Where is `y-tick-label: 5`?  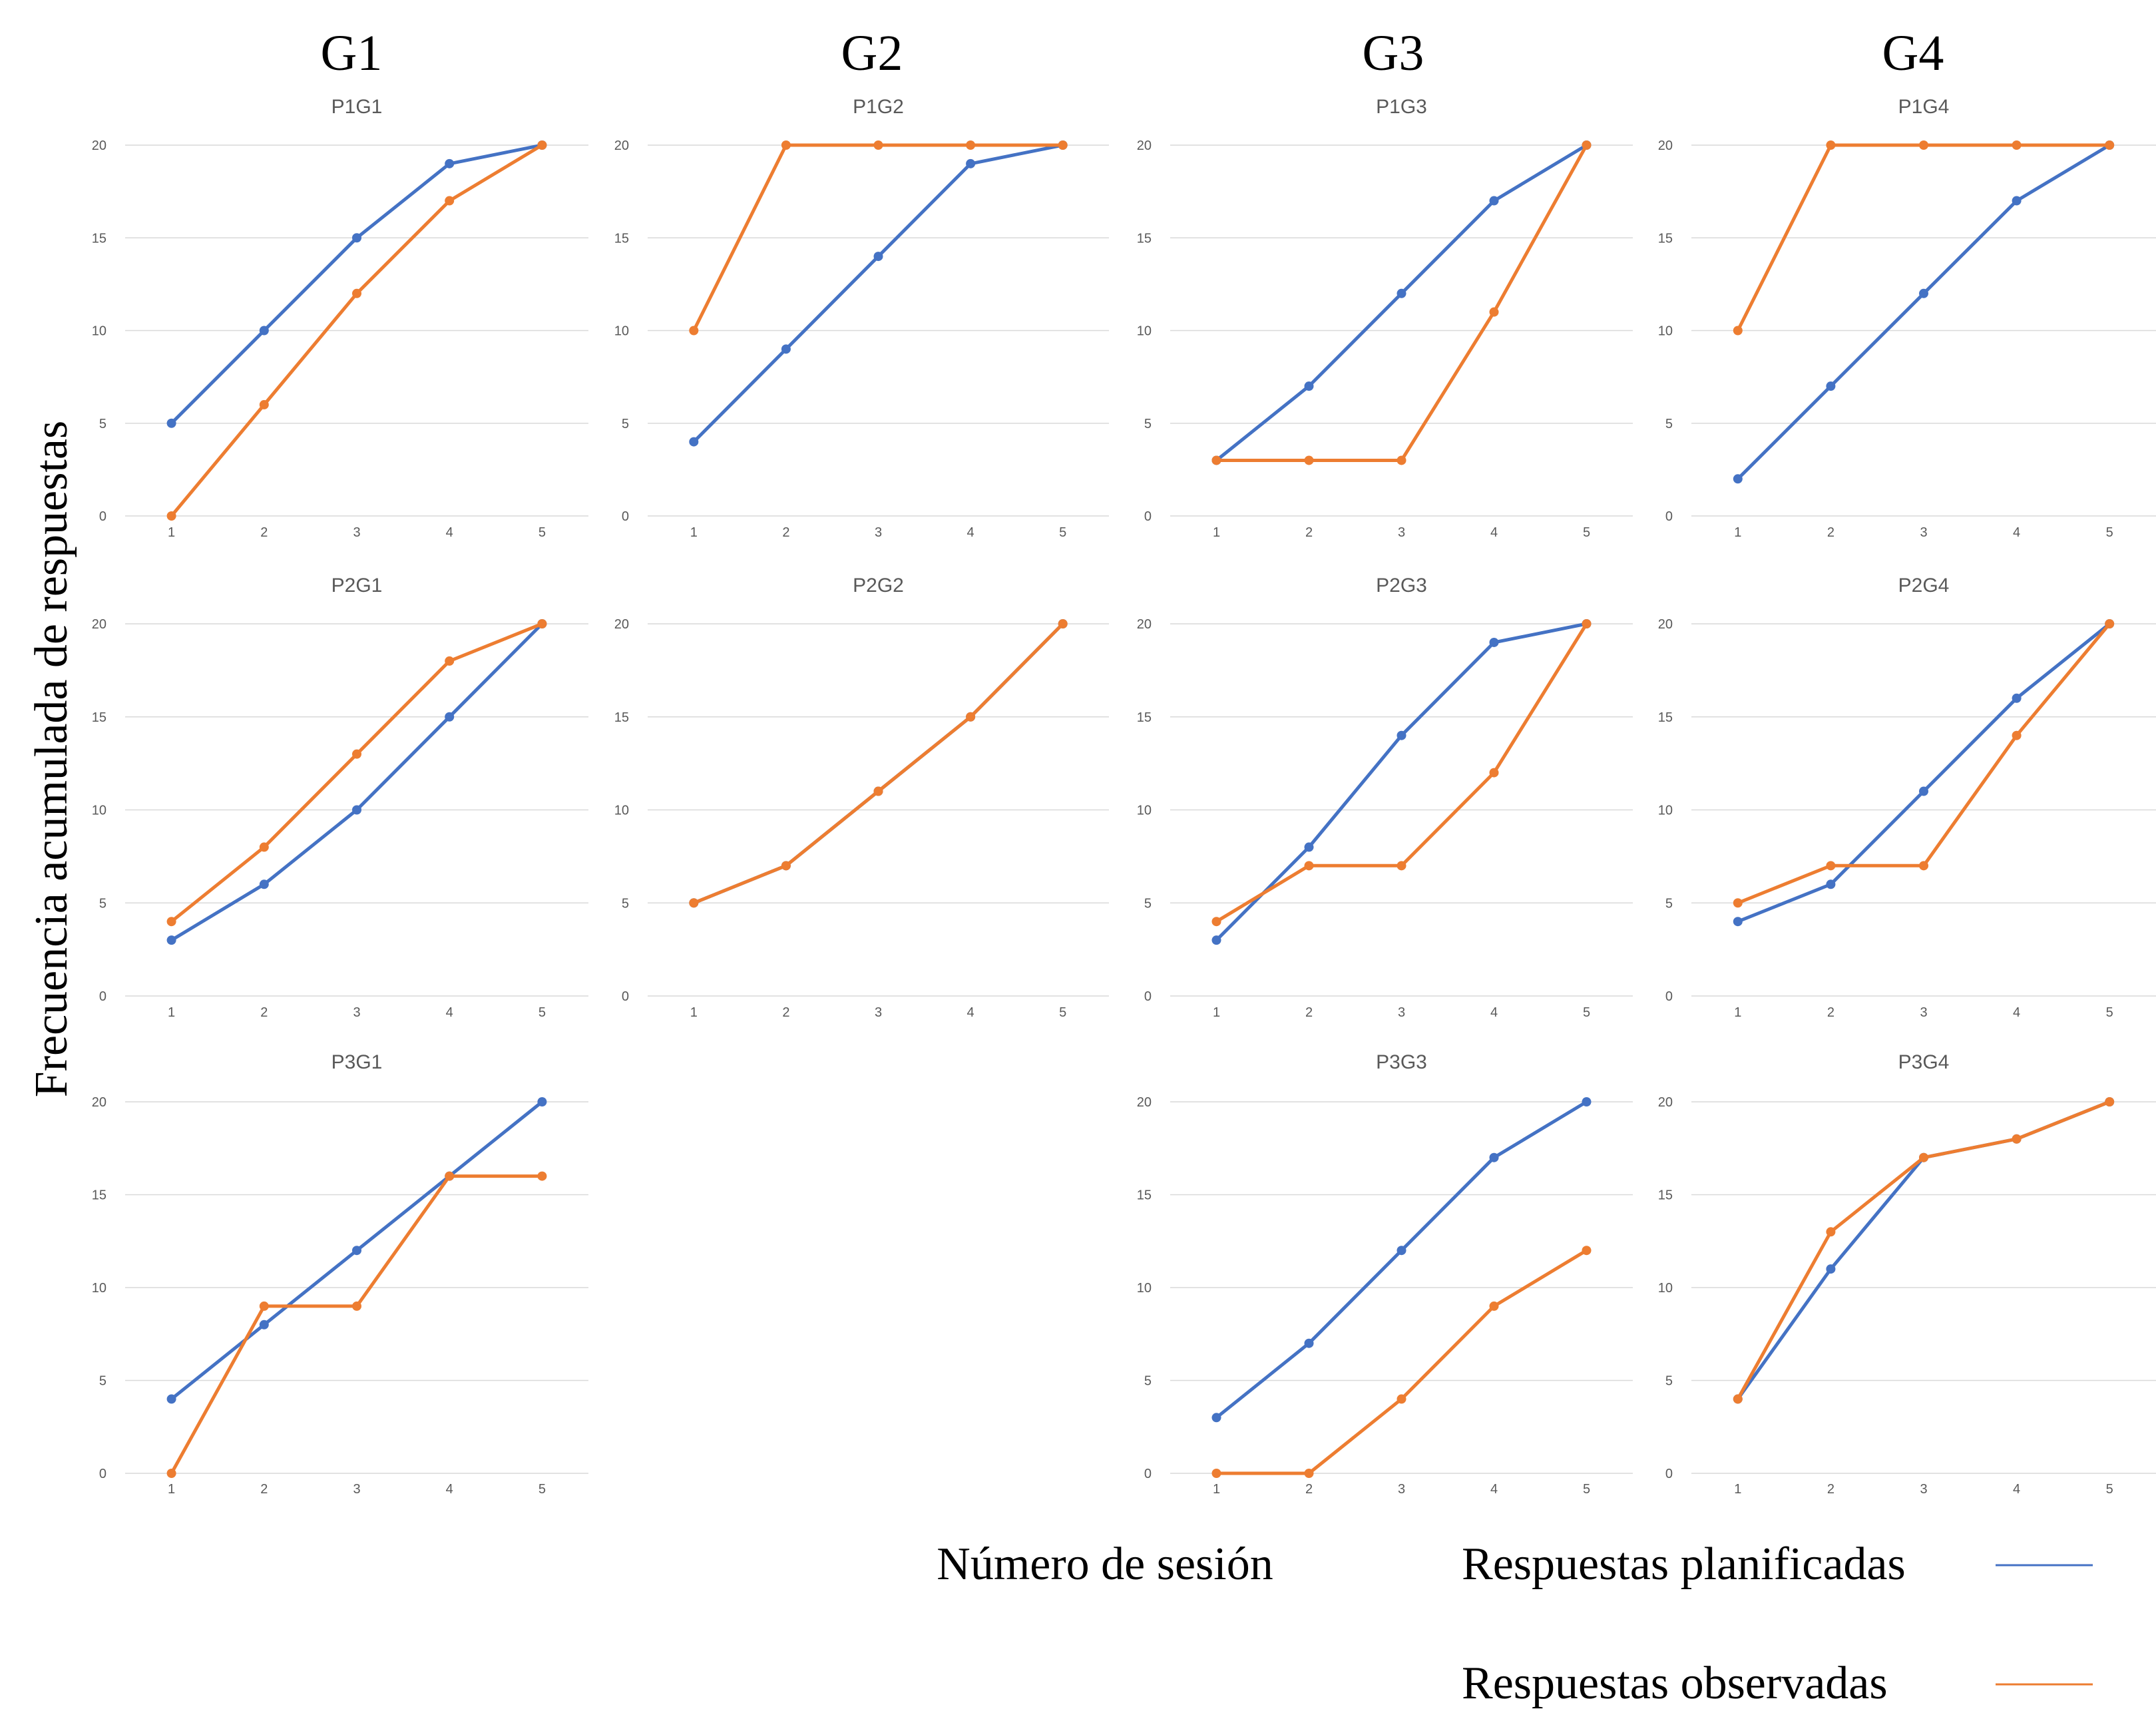 y-tick-label: 5 is located at coordinates (103, 1381).